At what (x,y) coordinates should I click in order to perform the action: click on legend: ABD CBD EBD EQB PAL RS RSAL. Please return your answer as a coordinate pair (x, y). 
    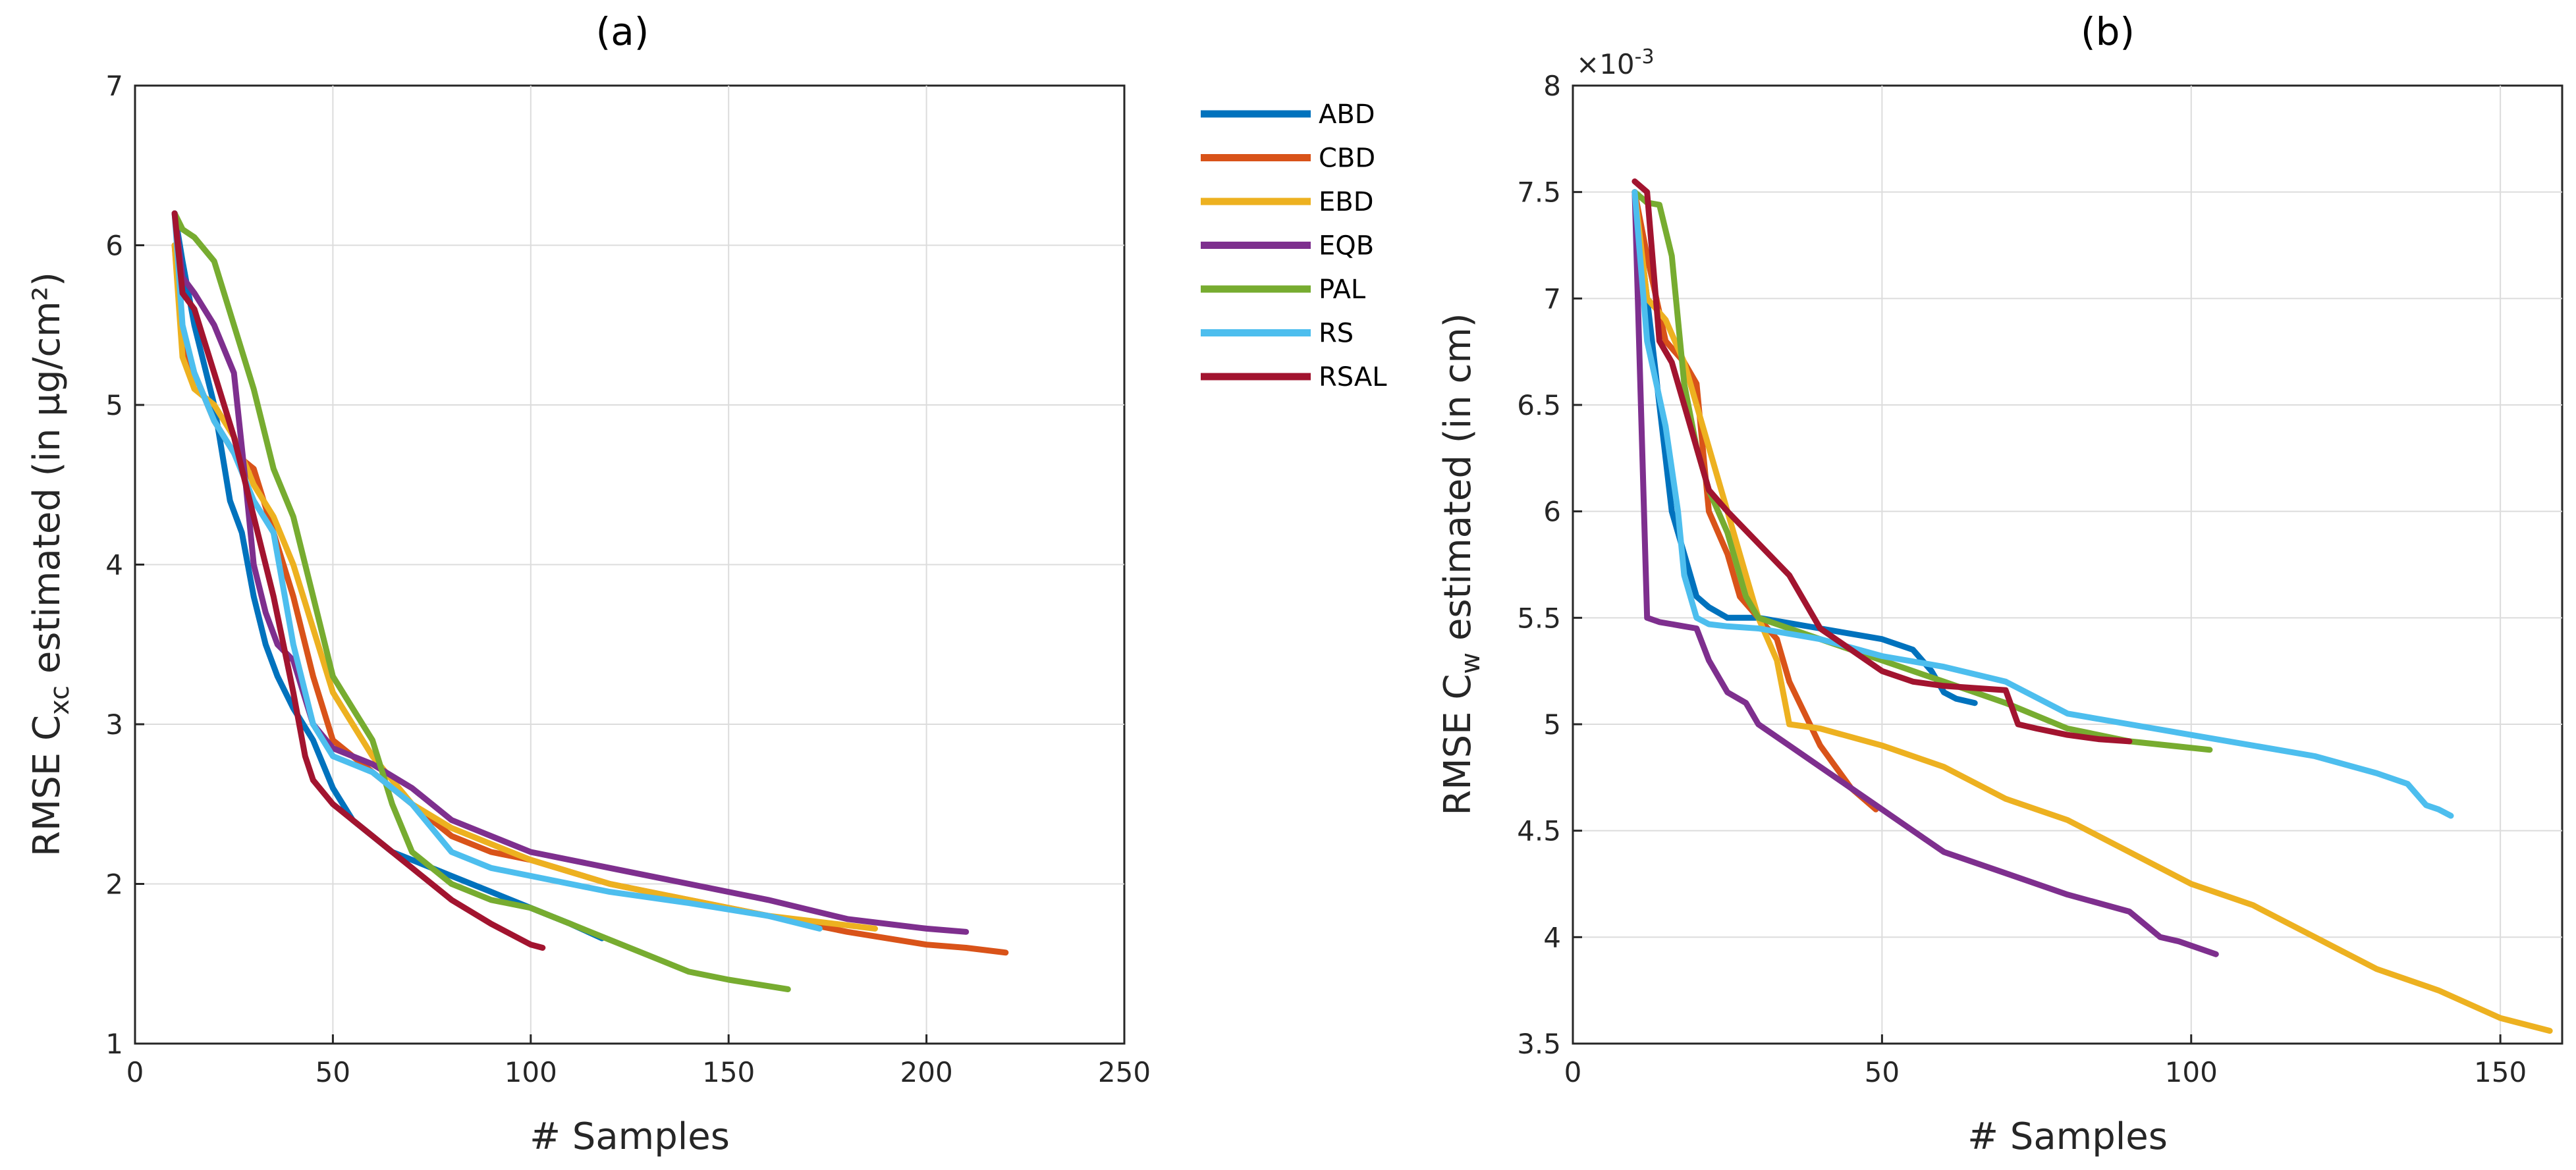
    Looking at the image, I should click on (1294, 245).